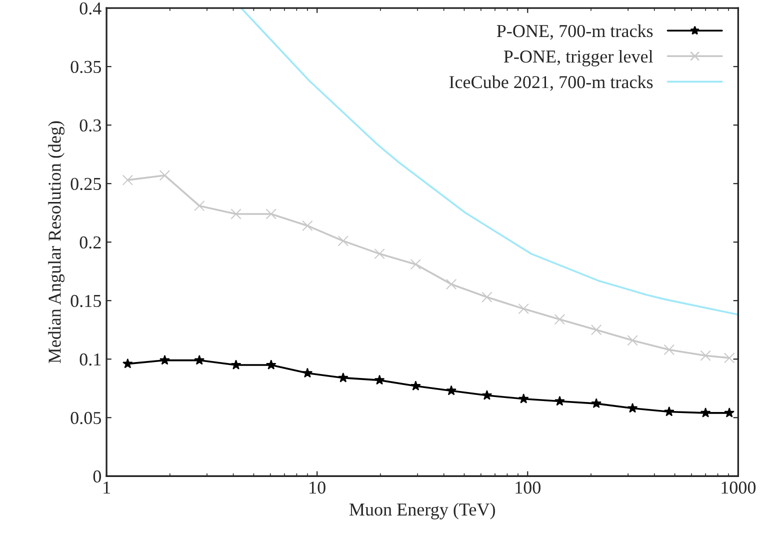  What do you see at coordinates (90, 125) in the screenshot?
I see `y-tick-label: 0.3` at bounding box center [90, 125].